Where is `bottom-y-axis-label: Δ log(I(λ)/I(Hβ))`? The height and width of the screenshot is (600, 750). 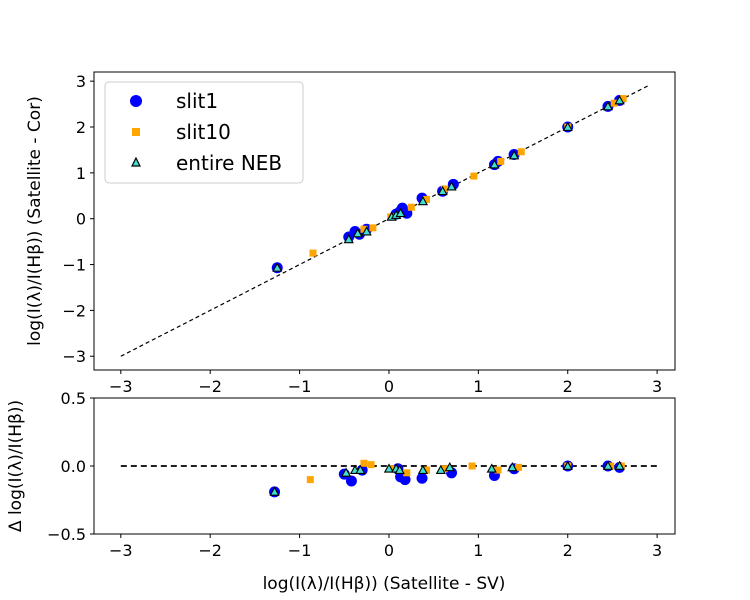 bottom-y-axis-label: Δ log(I(λ)/I(Hβ)) is located at coordinates (16, 466).